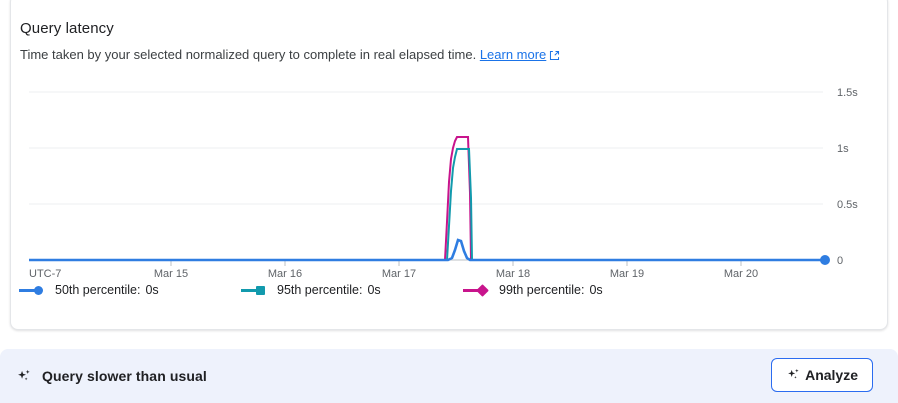 The height and width of the screenshot is (403, 898). Describe the element at coordinates (33, 290) in the screenshot. I see `legend-circle-icon` at that location.